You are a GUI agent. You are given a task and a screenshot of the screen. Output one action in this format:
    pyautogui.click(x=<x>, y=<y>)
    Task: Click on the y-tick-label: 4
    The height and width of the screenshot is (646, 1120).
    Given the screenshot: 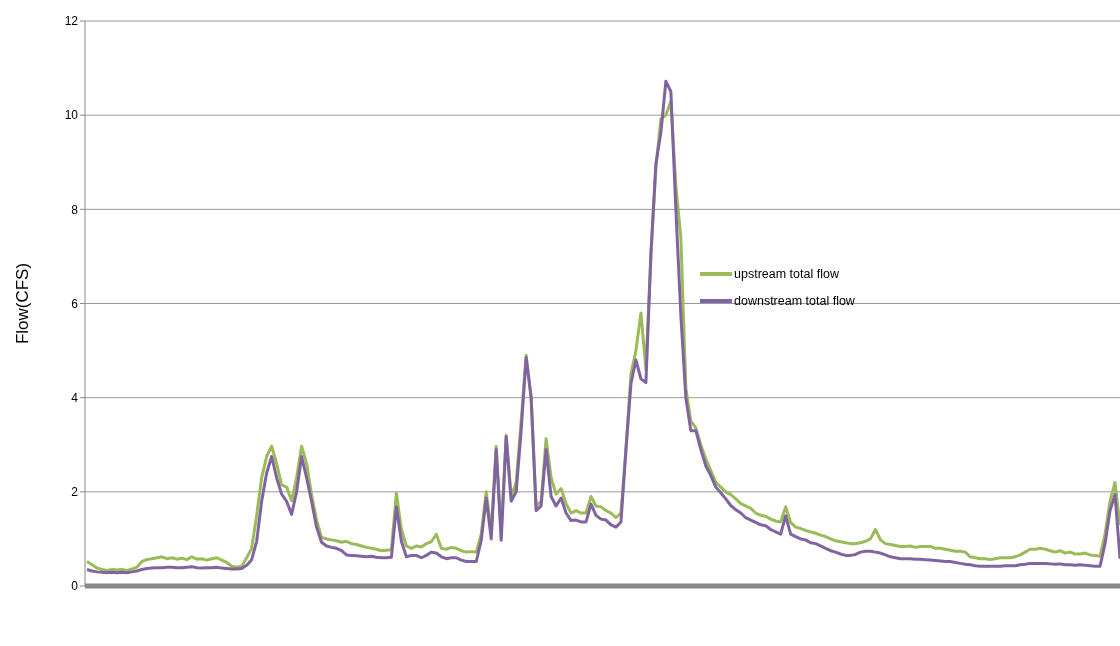 What is the action you would take?
    pyautogui.click(x=75, y=397)
    